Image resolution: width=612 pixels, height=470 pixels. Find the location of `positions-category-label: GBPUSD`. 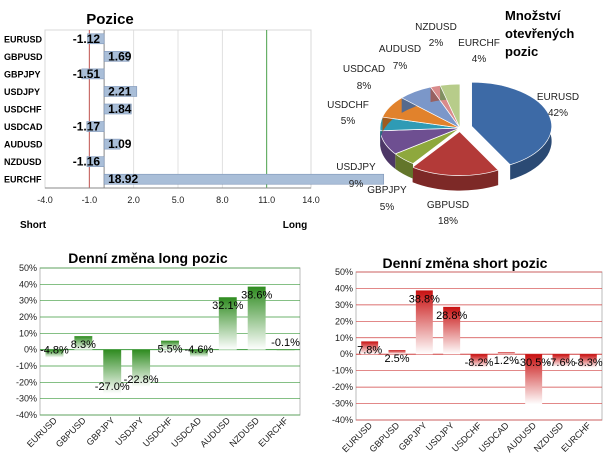

positions-category-label: GBPUSD is located at coordinates (23, 57).